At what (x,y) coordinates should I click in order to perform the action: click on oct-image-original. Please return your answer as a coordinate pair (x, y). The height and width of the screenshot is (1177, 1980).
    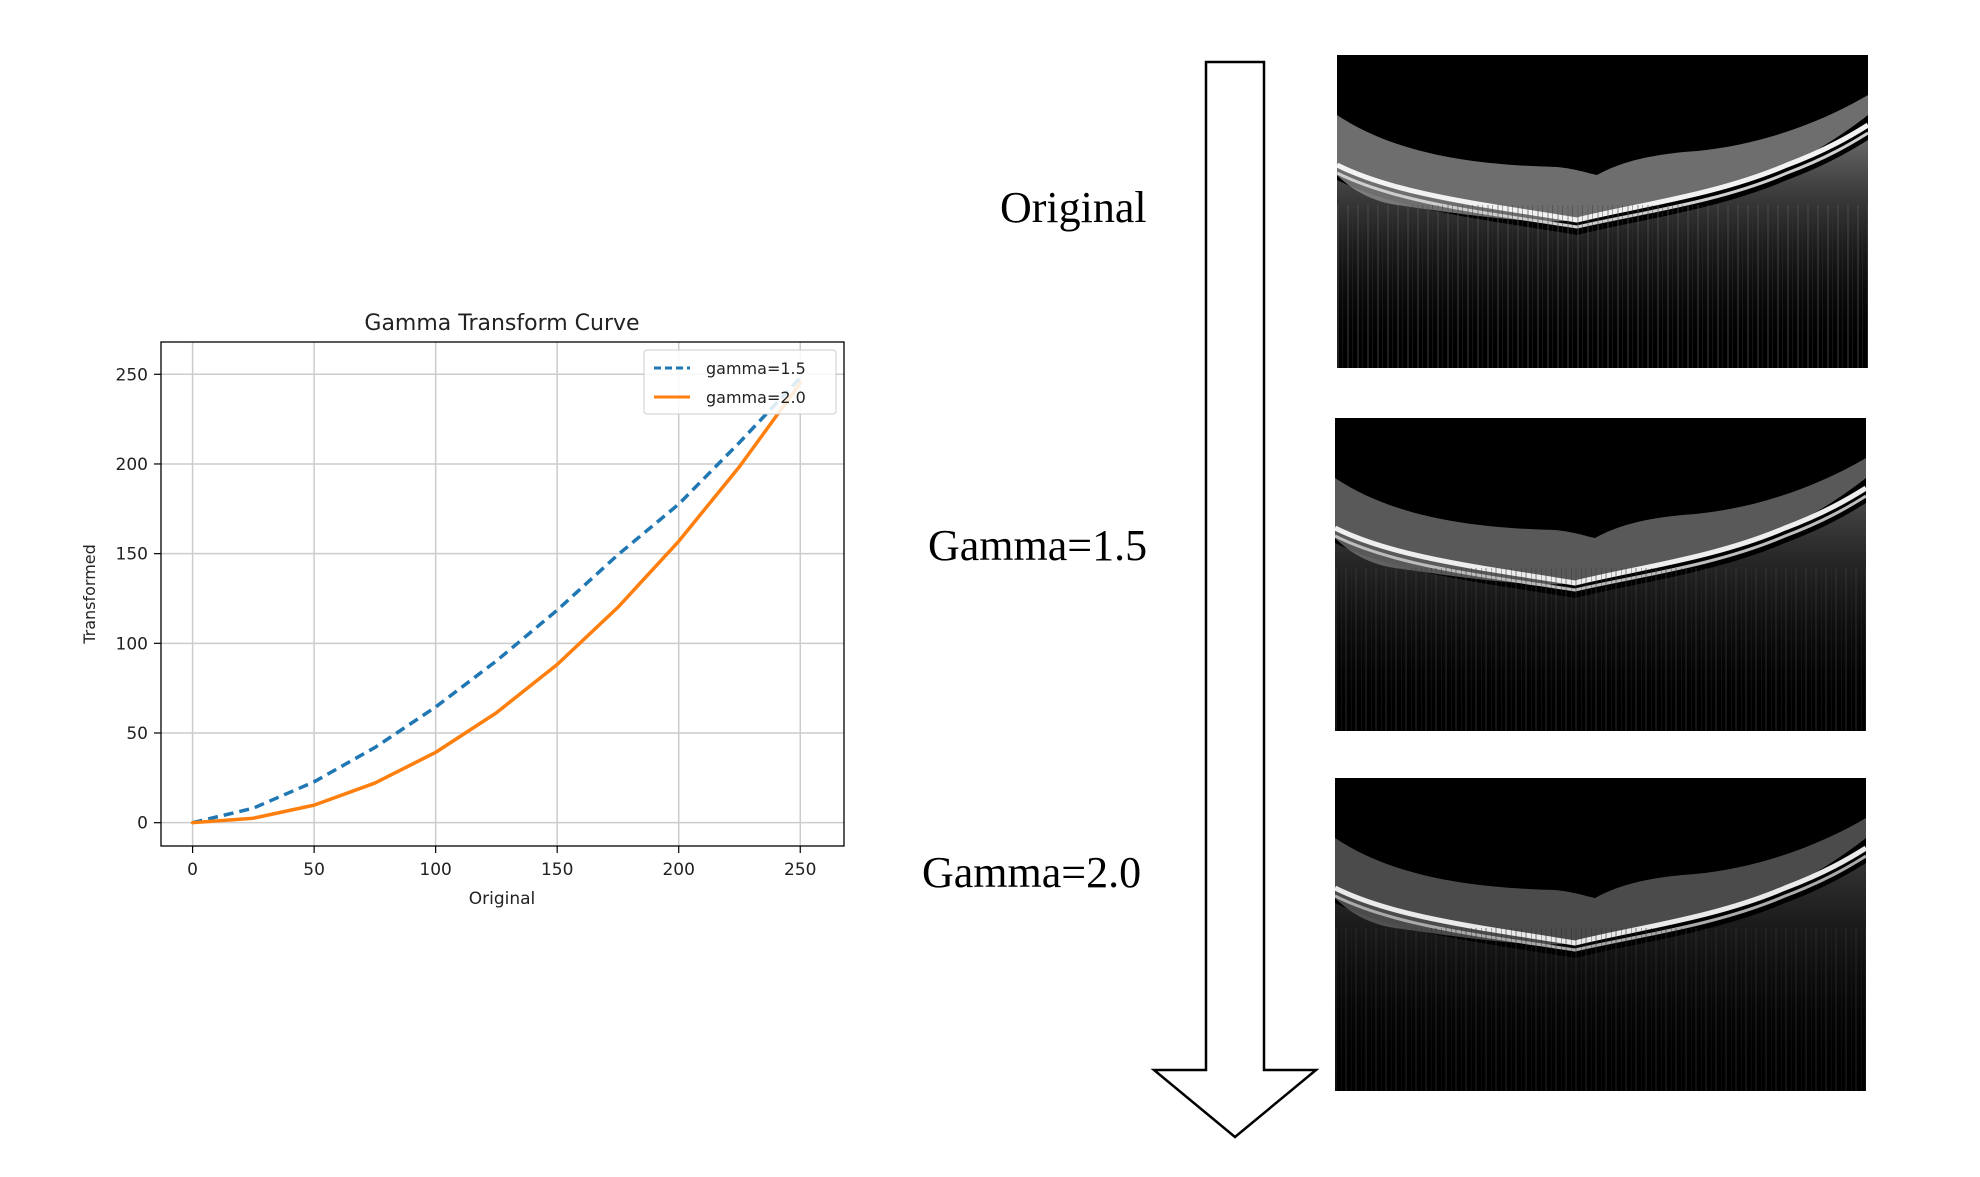
    Looking at the image, I should click on (1602, 211).